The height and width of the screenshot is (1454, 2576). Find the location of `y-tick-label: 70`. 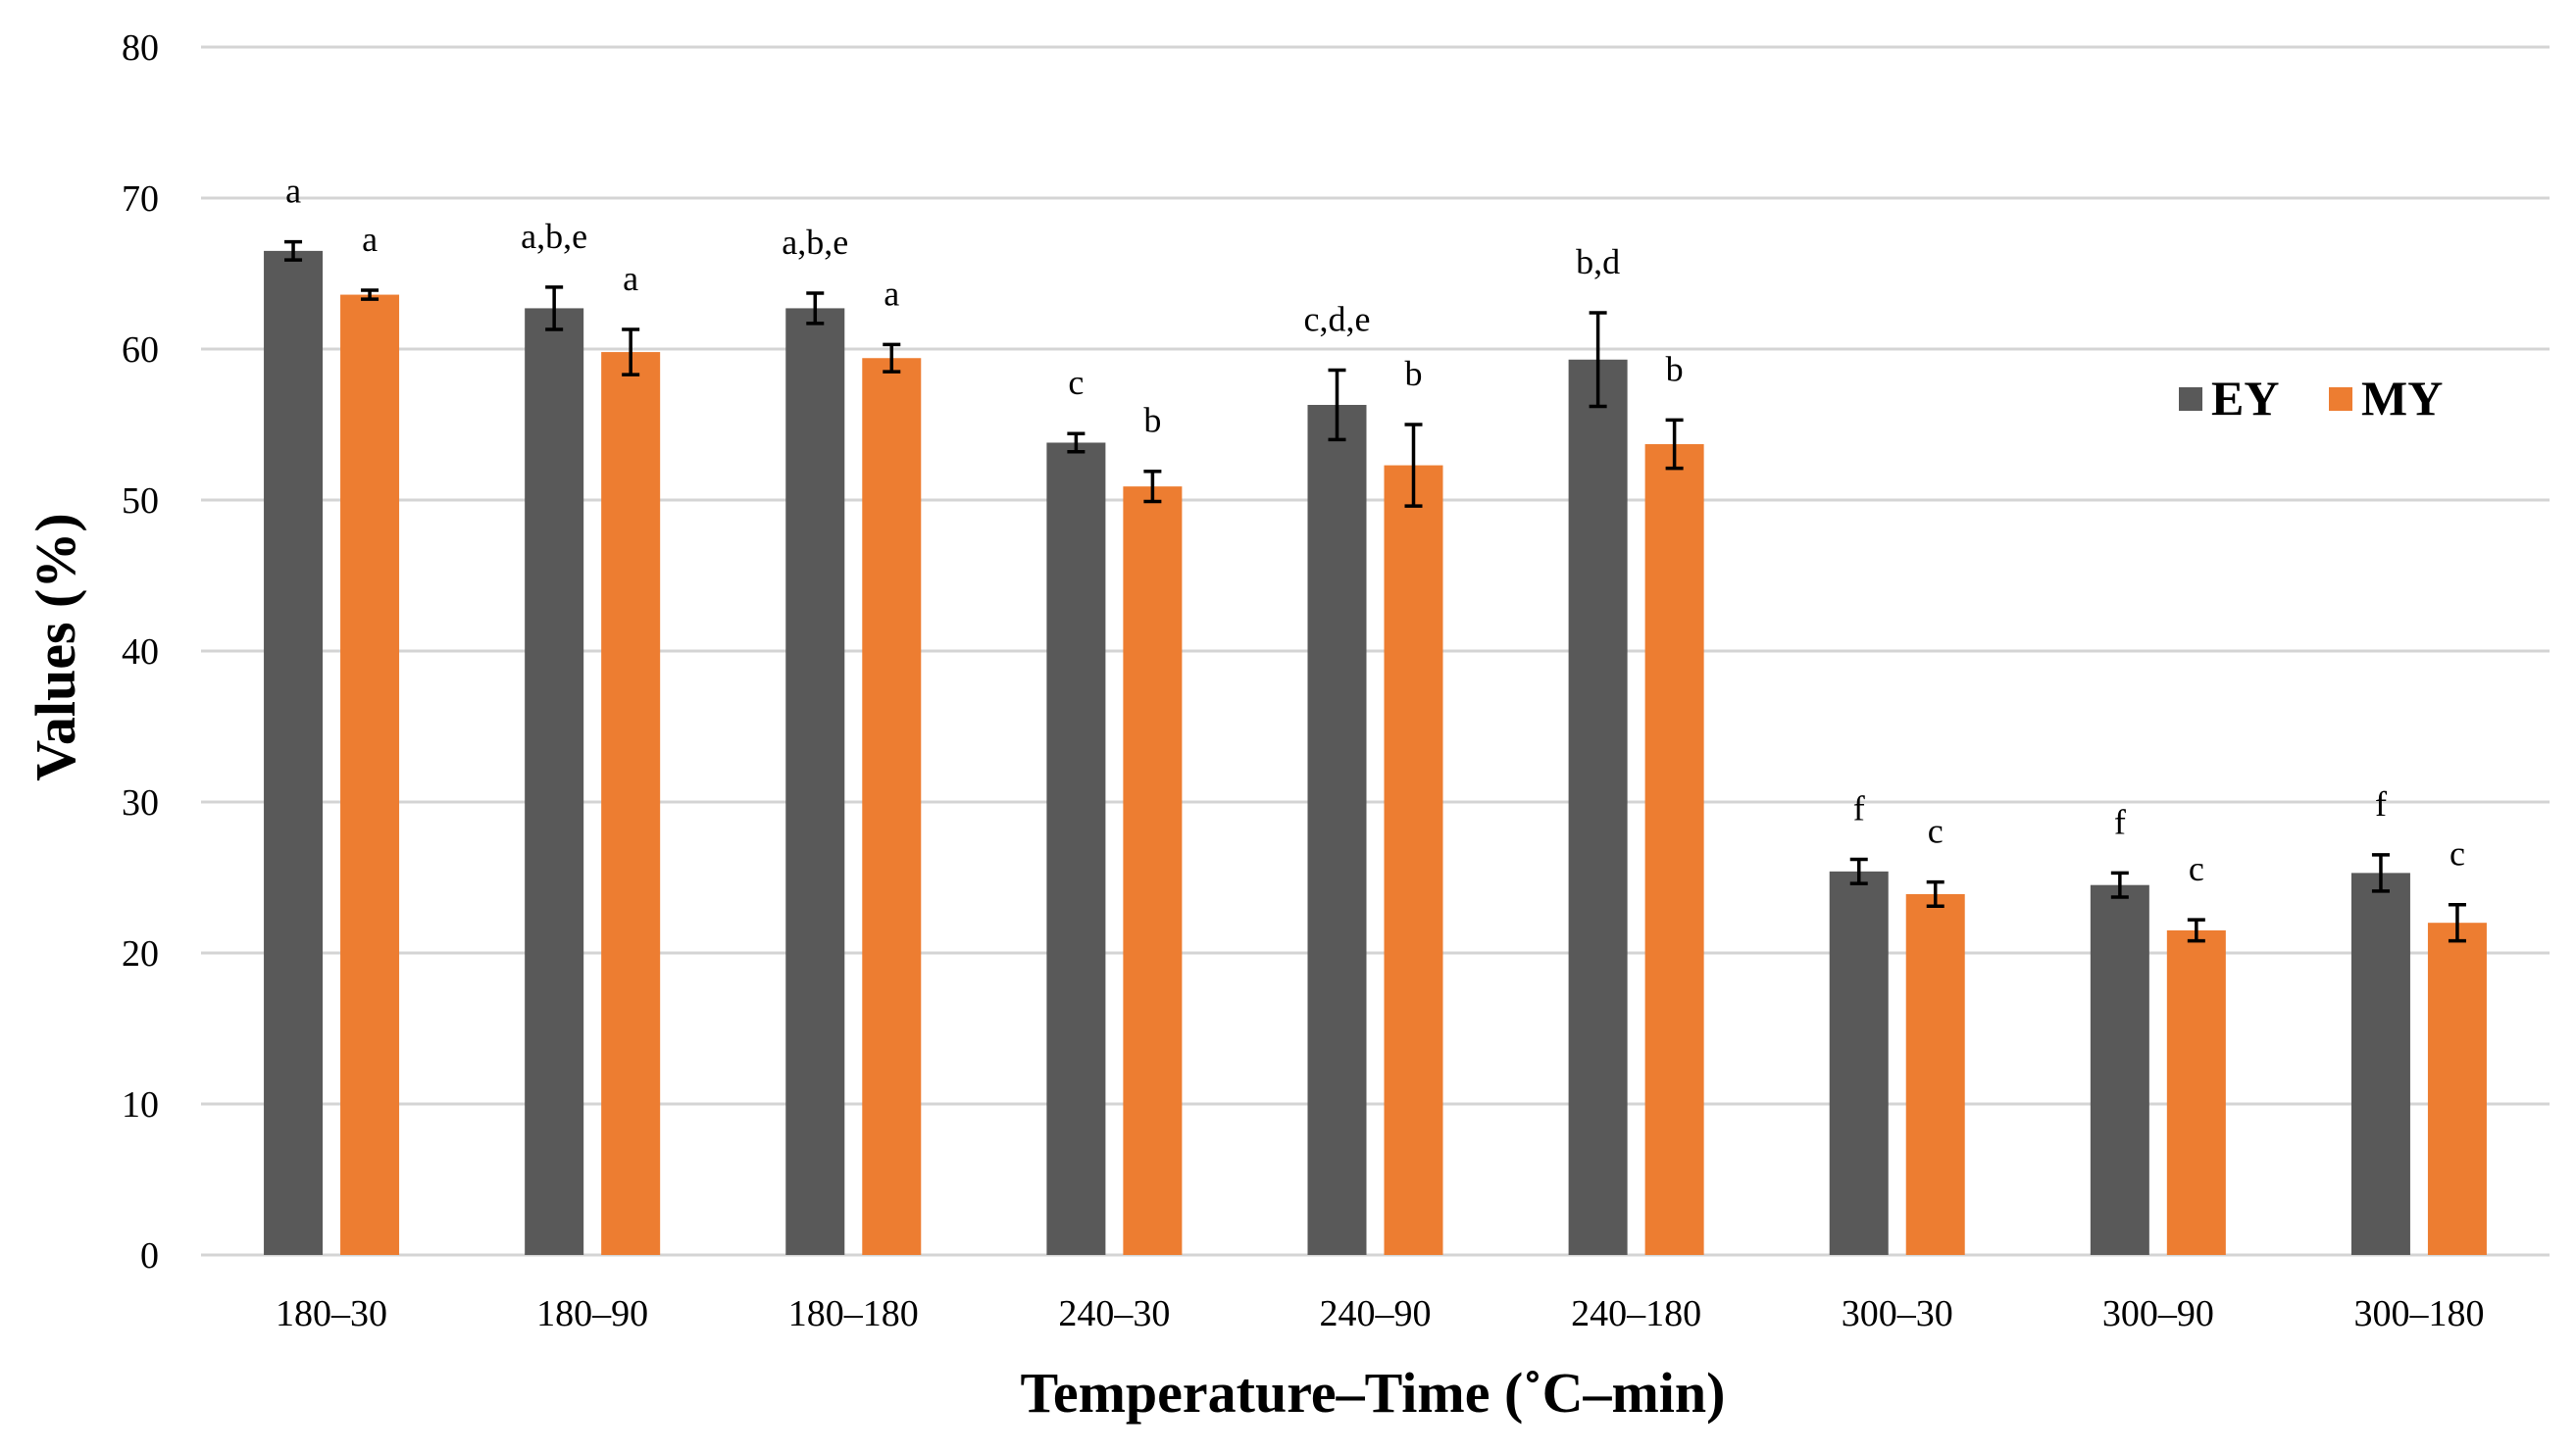

y-tick-label: 70 is located at coordinates (141, 199).